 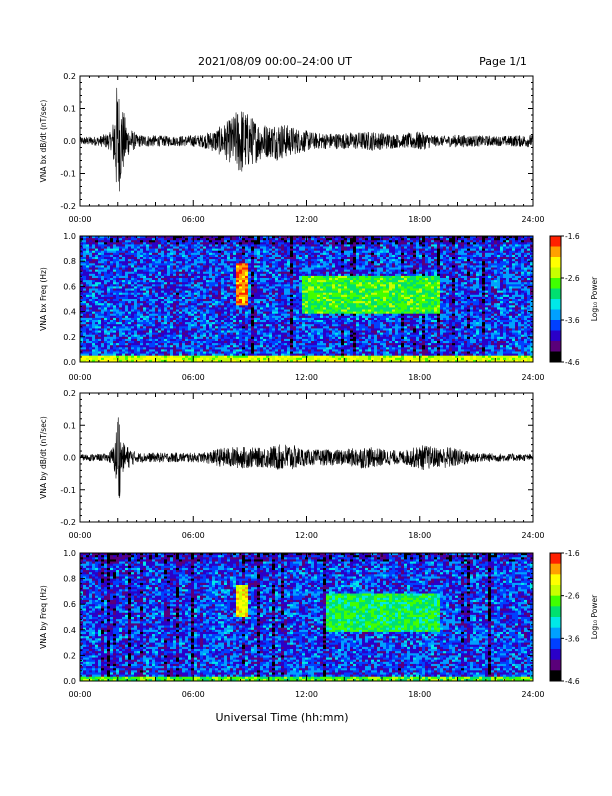 I want to click on colorbar-4: -1.6 -2.6 -3.6 -4.6 Log₁₀ Power, so click(x=574, y=617).